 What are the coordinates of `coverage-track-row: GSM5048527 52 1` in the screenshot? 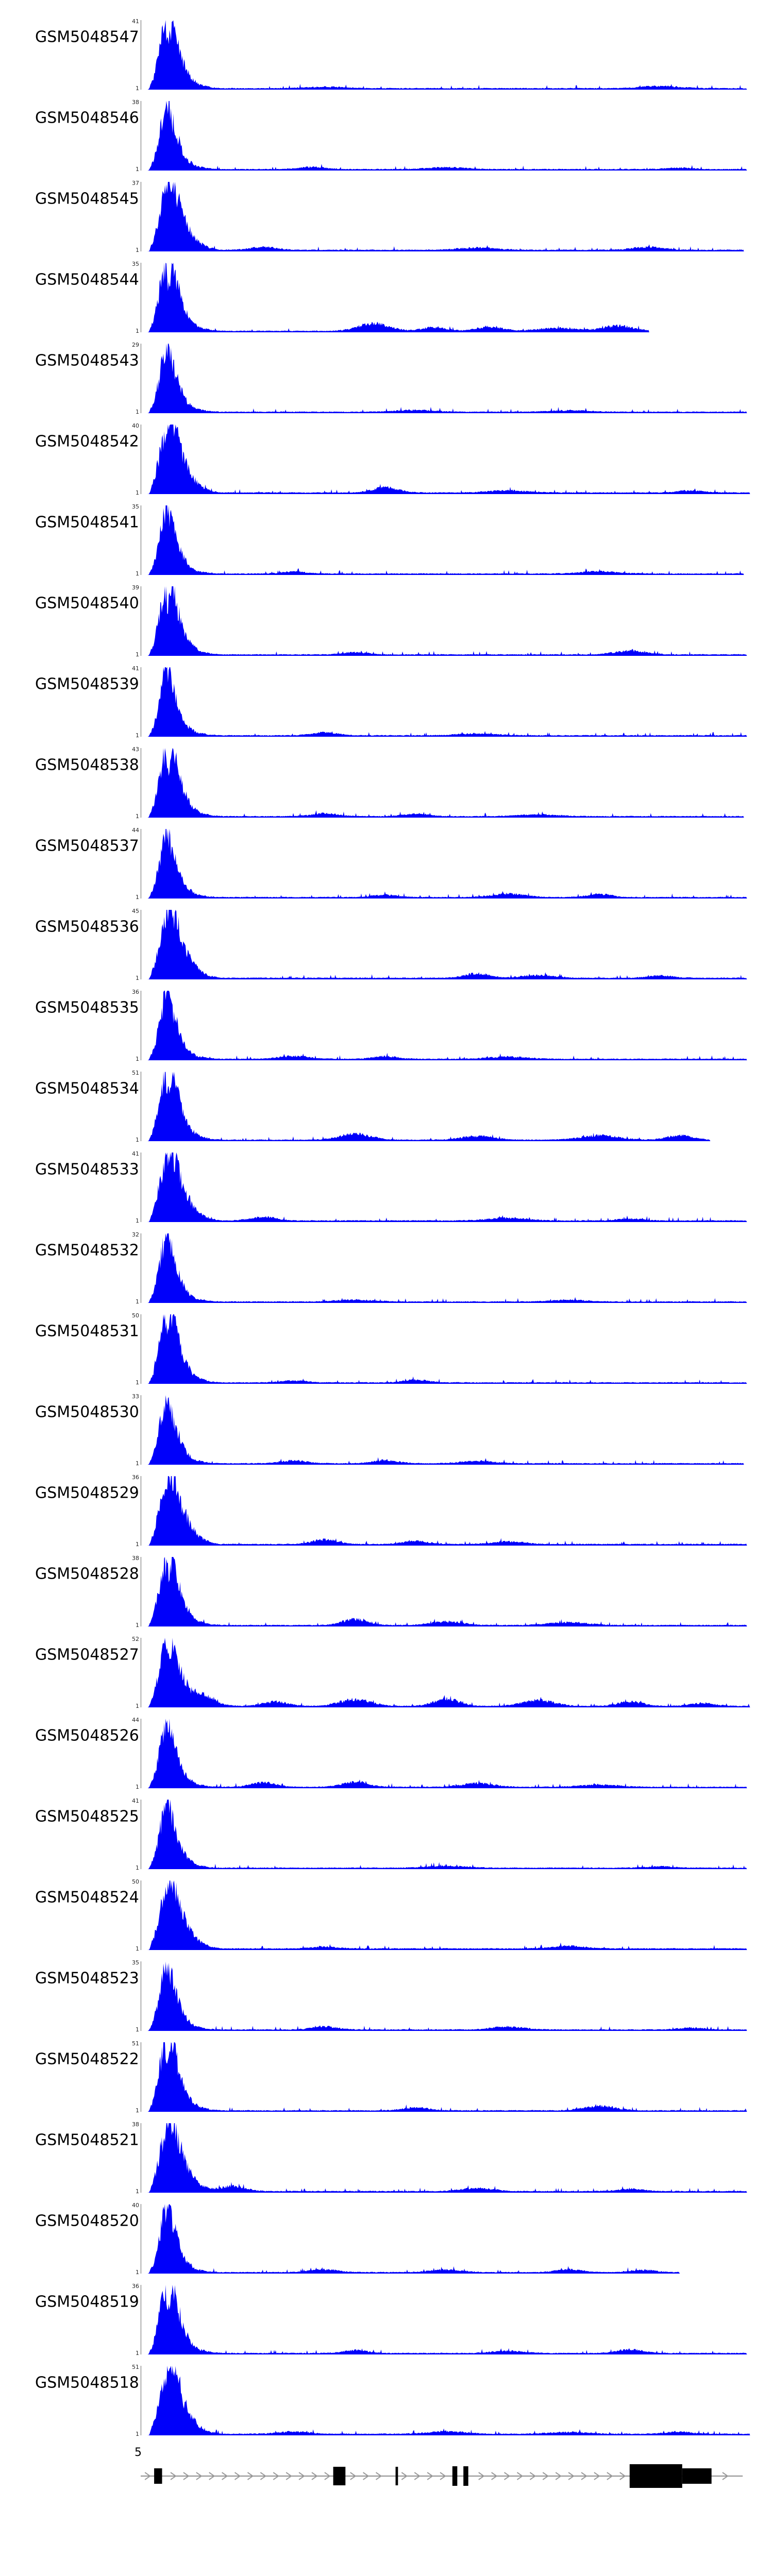 It's located at (386, 1672).